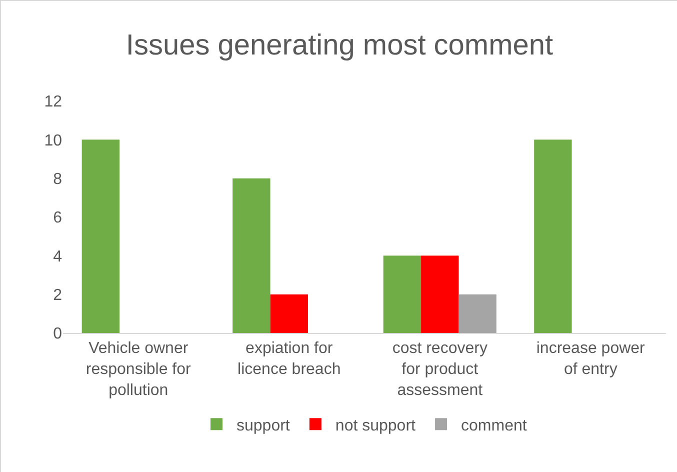 The image size is (677, 472). Describe the element at coordinates (375, 425) in the screenshot. I see `legend-label: not support` at that location.